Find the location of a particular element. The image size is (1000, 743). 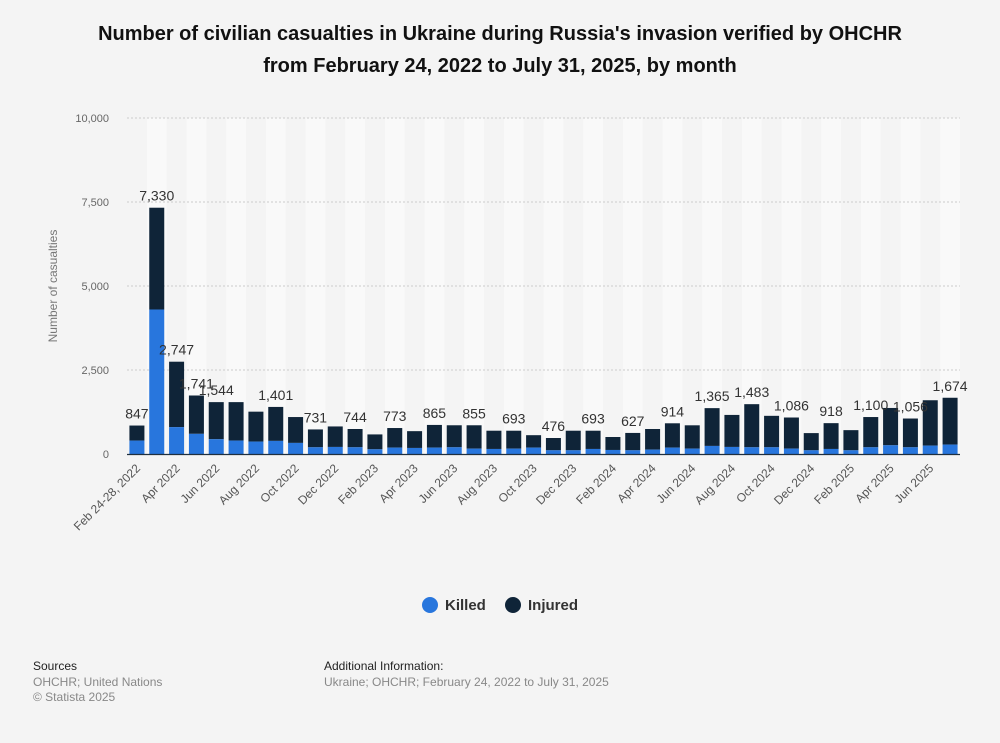

x-tick-label: Dec 2024 is located at coordinates (794, 484).